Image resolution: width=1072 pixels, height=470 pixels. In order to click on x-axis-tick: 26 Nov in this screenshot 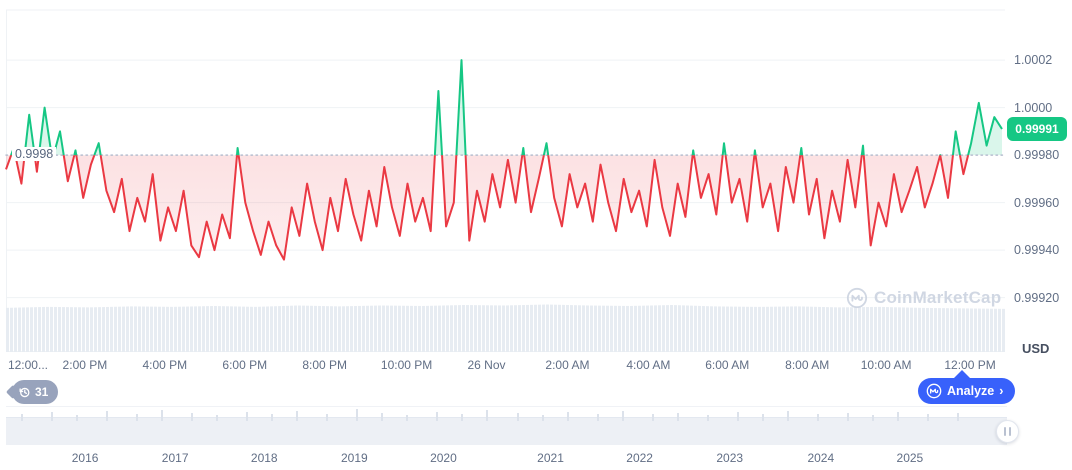, I will do `click(486, 365)`.